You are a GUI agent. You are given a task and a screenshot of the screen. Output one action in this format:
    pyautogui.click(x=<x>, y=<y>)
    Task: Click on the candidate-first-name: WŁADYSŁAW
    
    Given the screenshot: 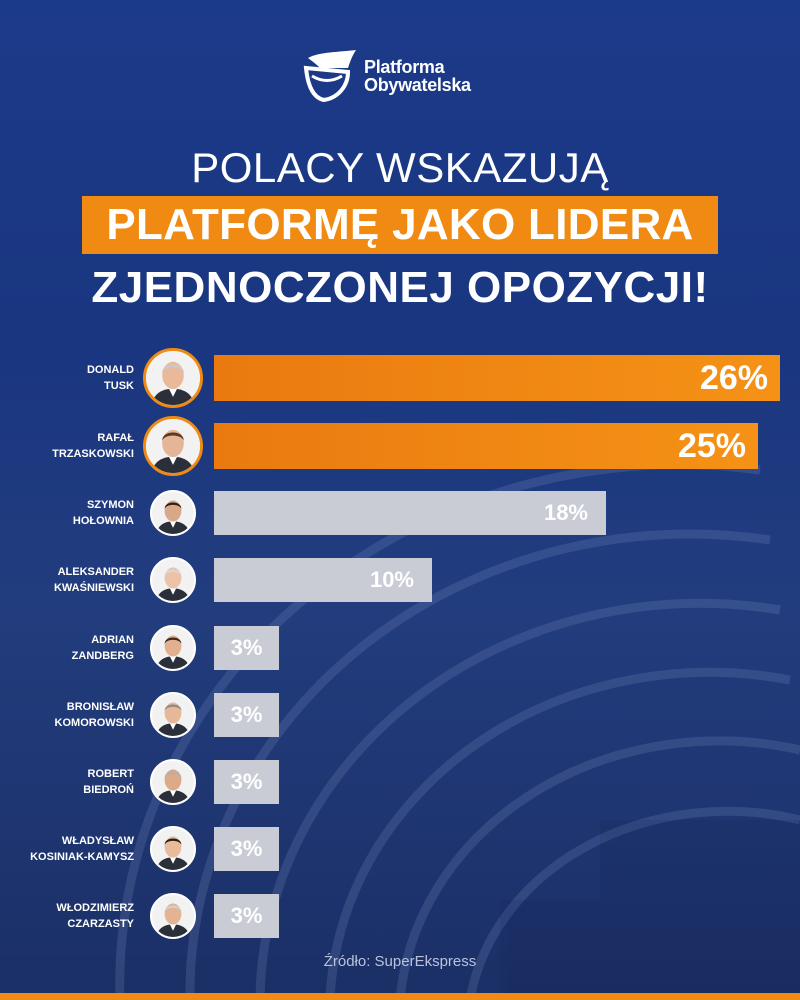 What is the action you would take?
    pyautogui.click(x=97, y=841)
    